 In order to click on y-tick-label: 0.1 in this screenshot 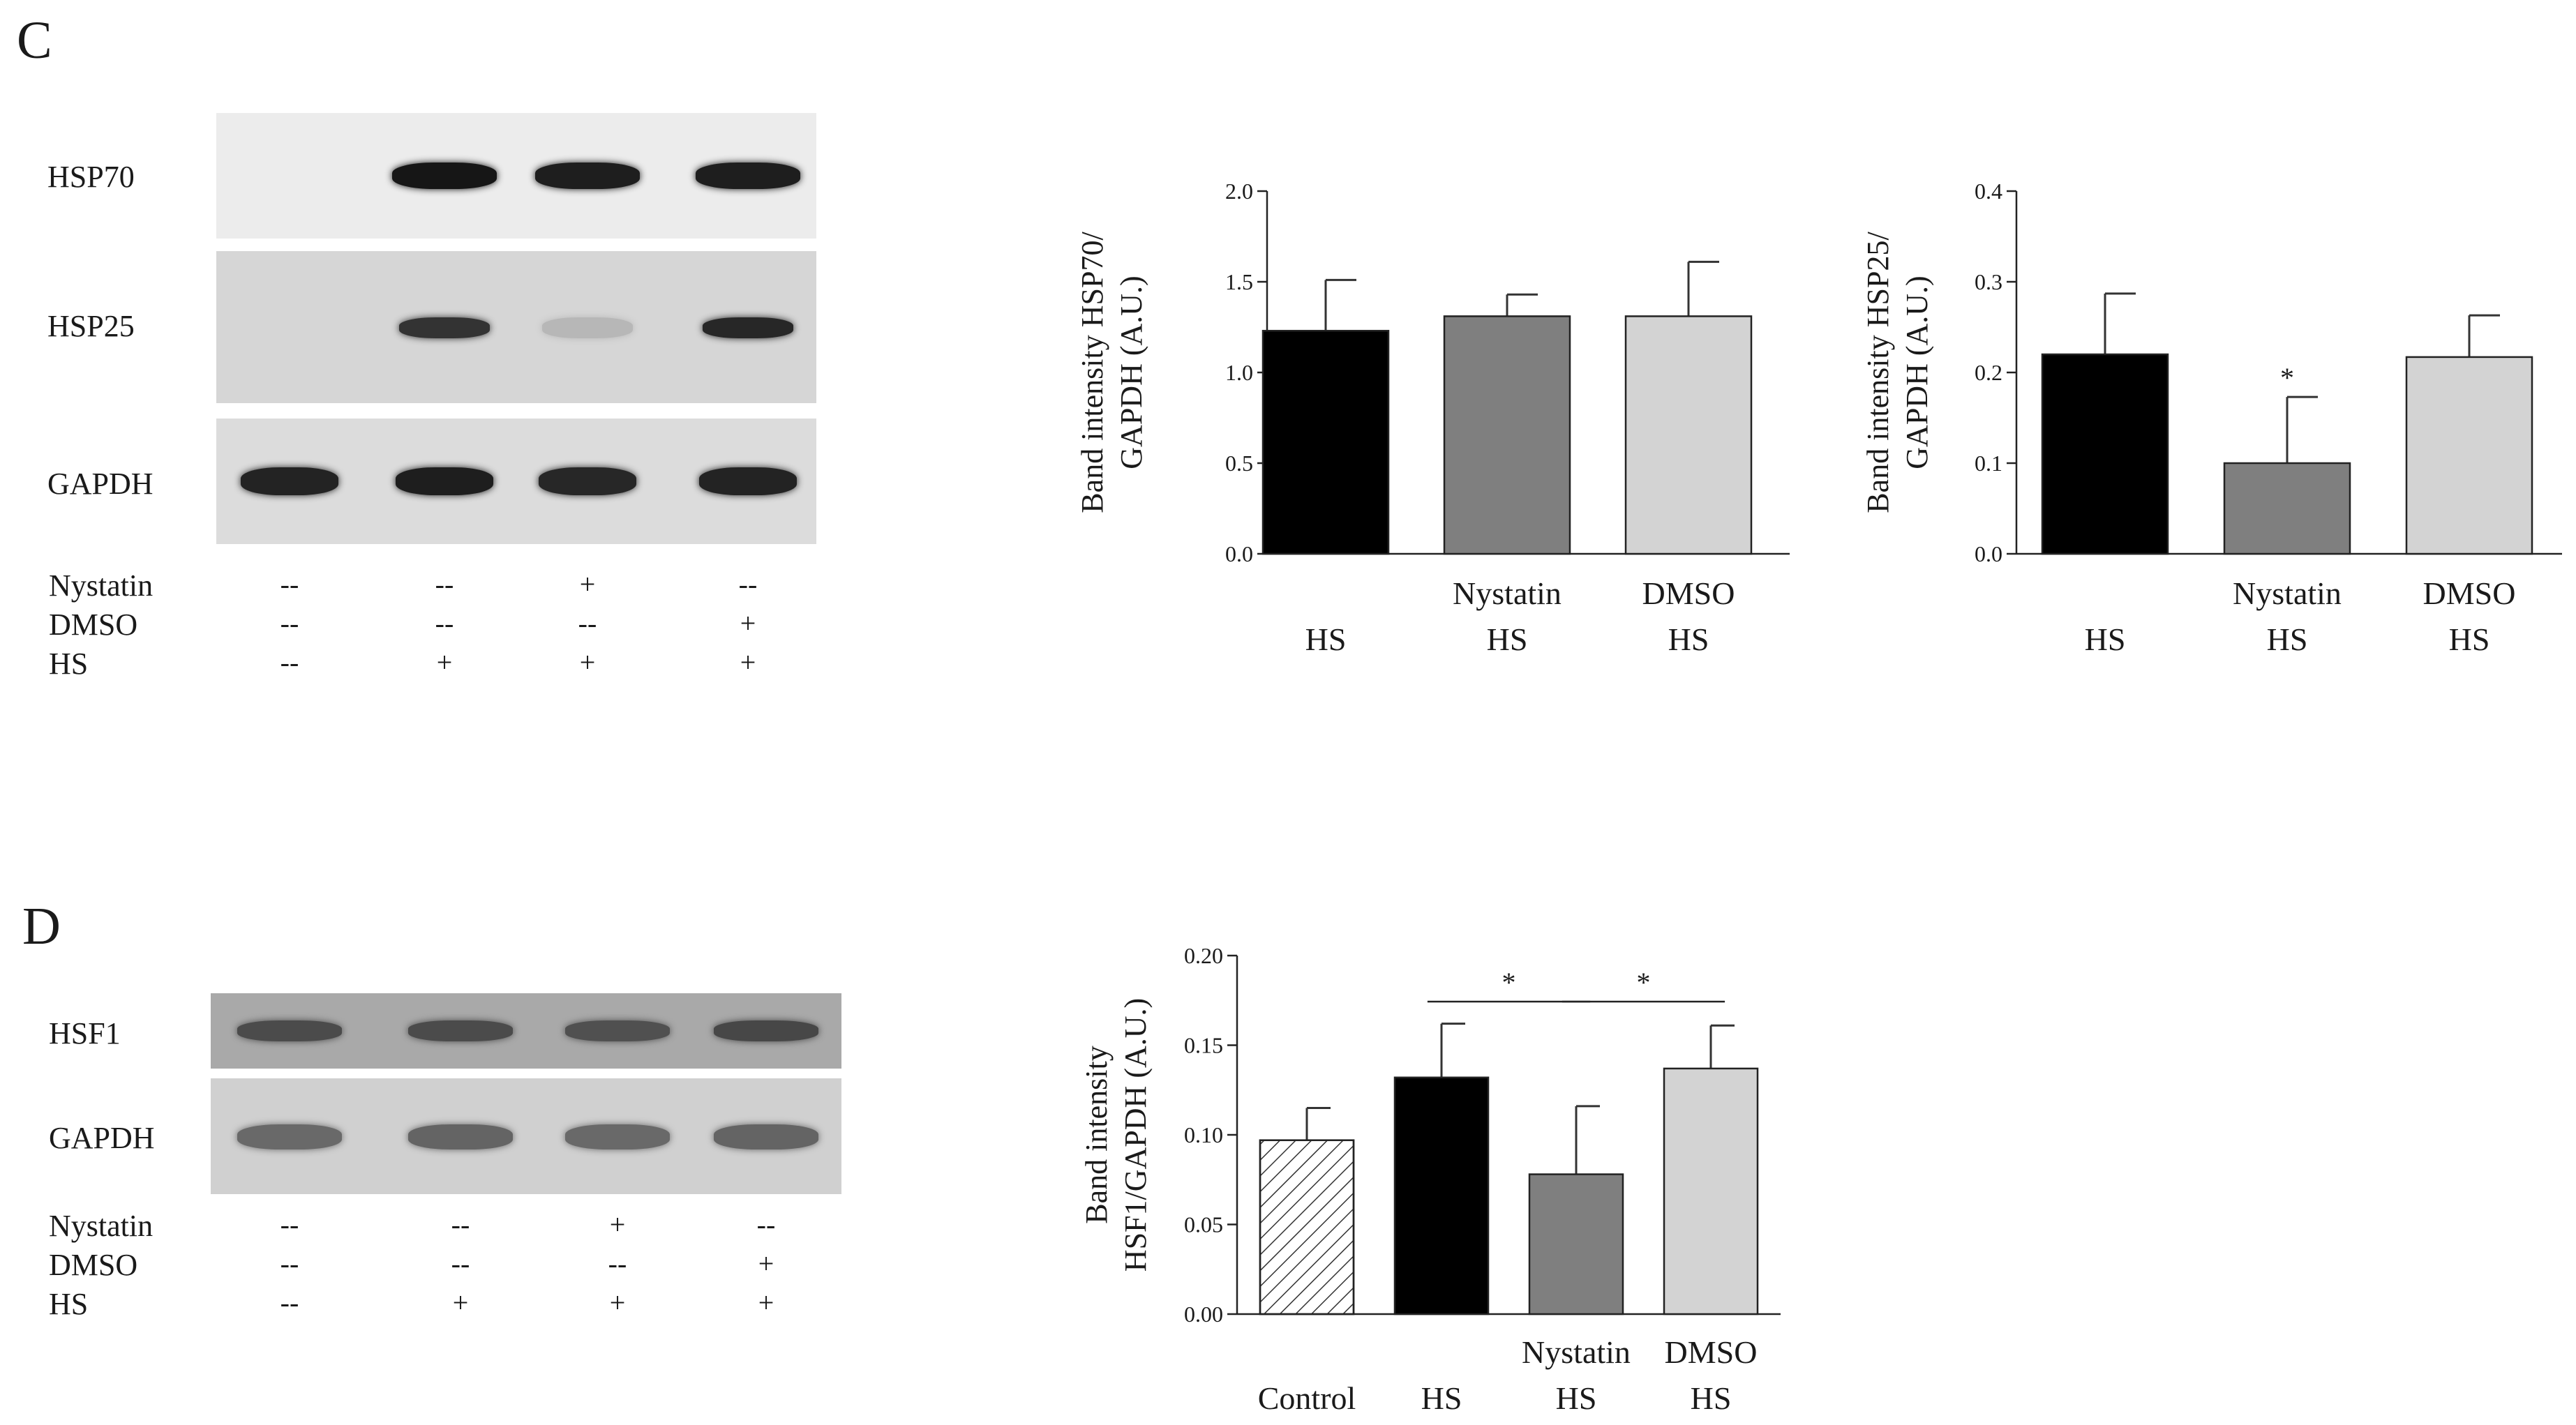, I will do `click(1988, 464)`.